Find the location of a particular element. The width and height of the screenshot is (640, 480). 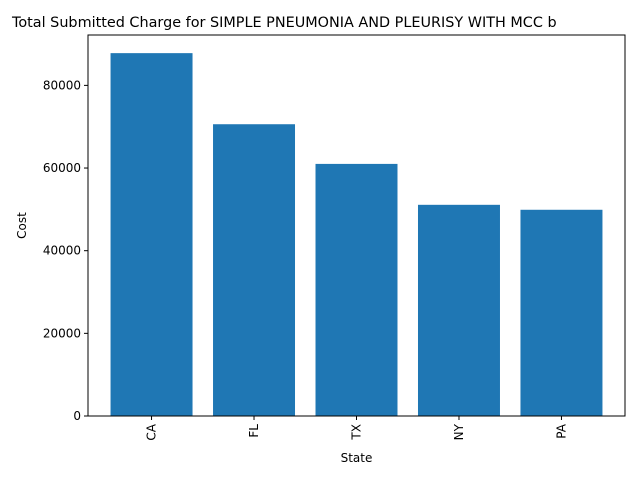

x-axis-label: State is located at coordinates (357, 458).